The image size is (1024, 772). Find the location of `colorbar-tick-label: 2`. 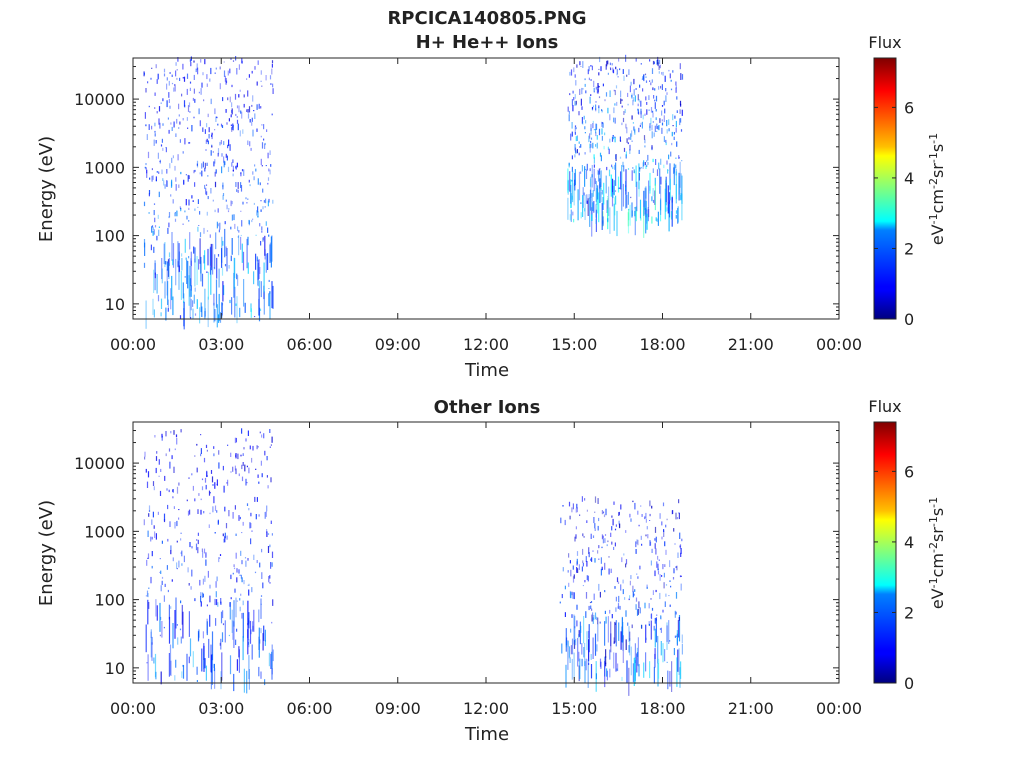

colorbar-tick-label: 2 is located at coordinates (909, 612).